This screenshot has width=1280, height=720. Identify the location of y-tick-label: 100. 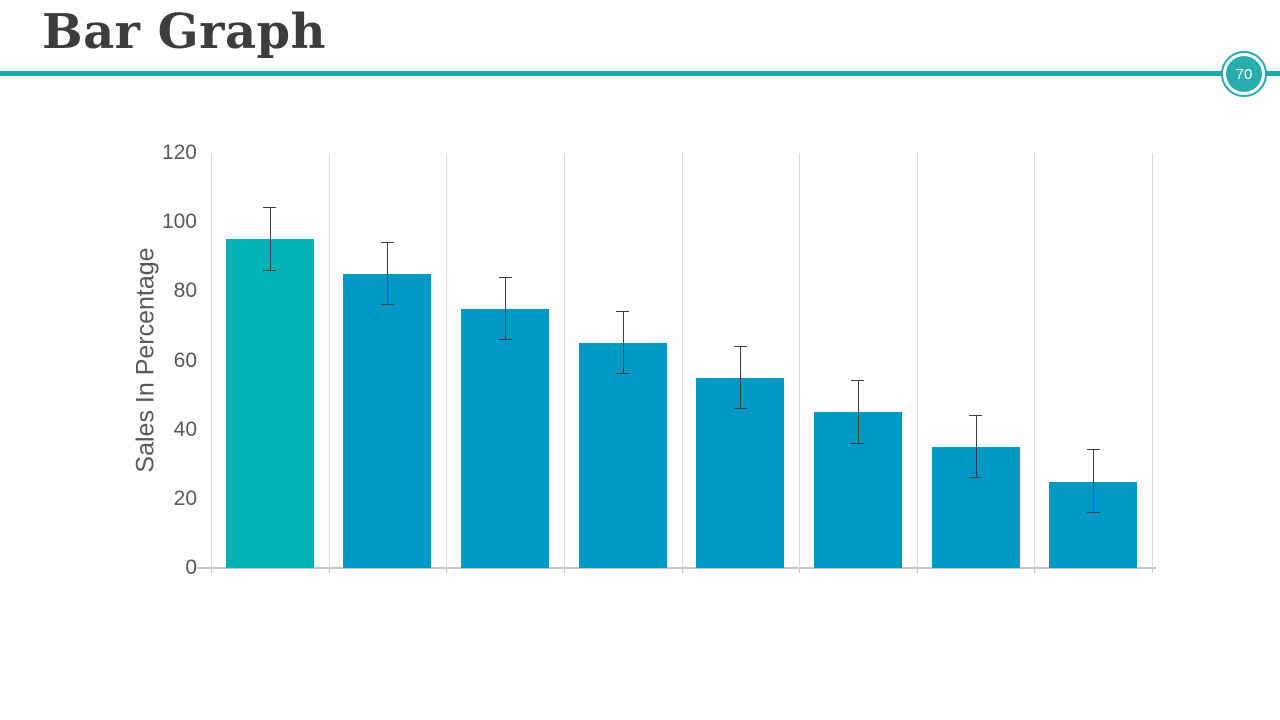
(179, 222).